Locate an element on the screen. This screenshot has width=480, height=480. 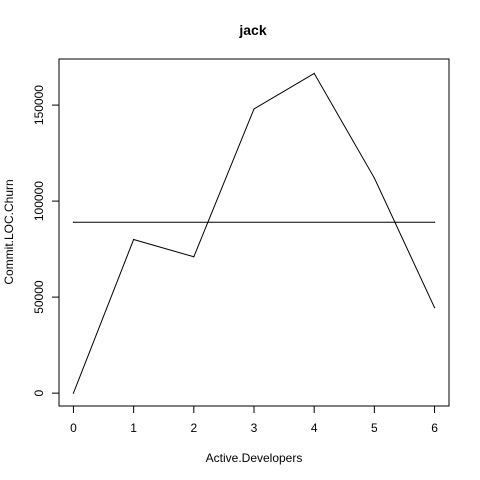
x-tick-label: 6 is located at coordinates (434, 428).